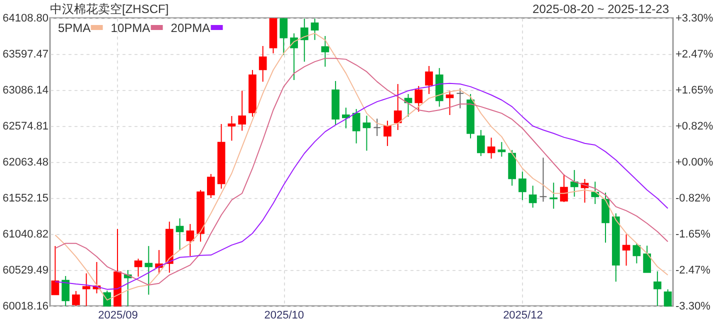 The height and width of the screenshot is (320, 720). I want to click on y-tick-label: 63086.14, so click(25, 90).